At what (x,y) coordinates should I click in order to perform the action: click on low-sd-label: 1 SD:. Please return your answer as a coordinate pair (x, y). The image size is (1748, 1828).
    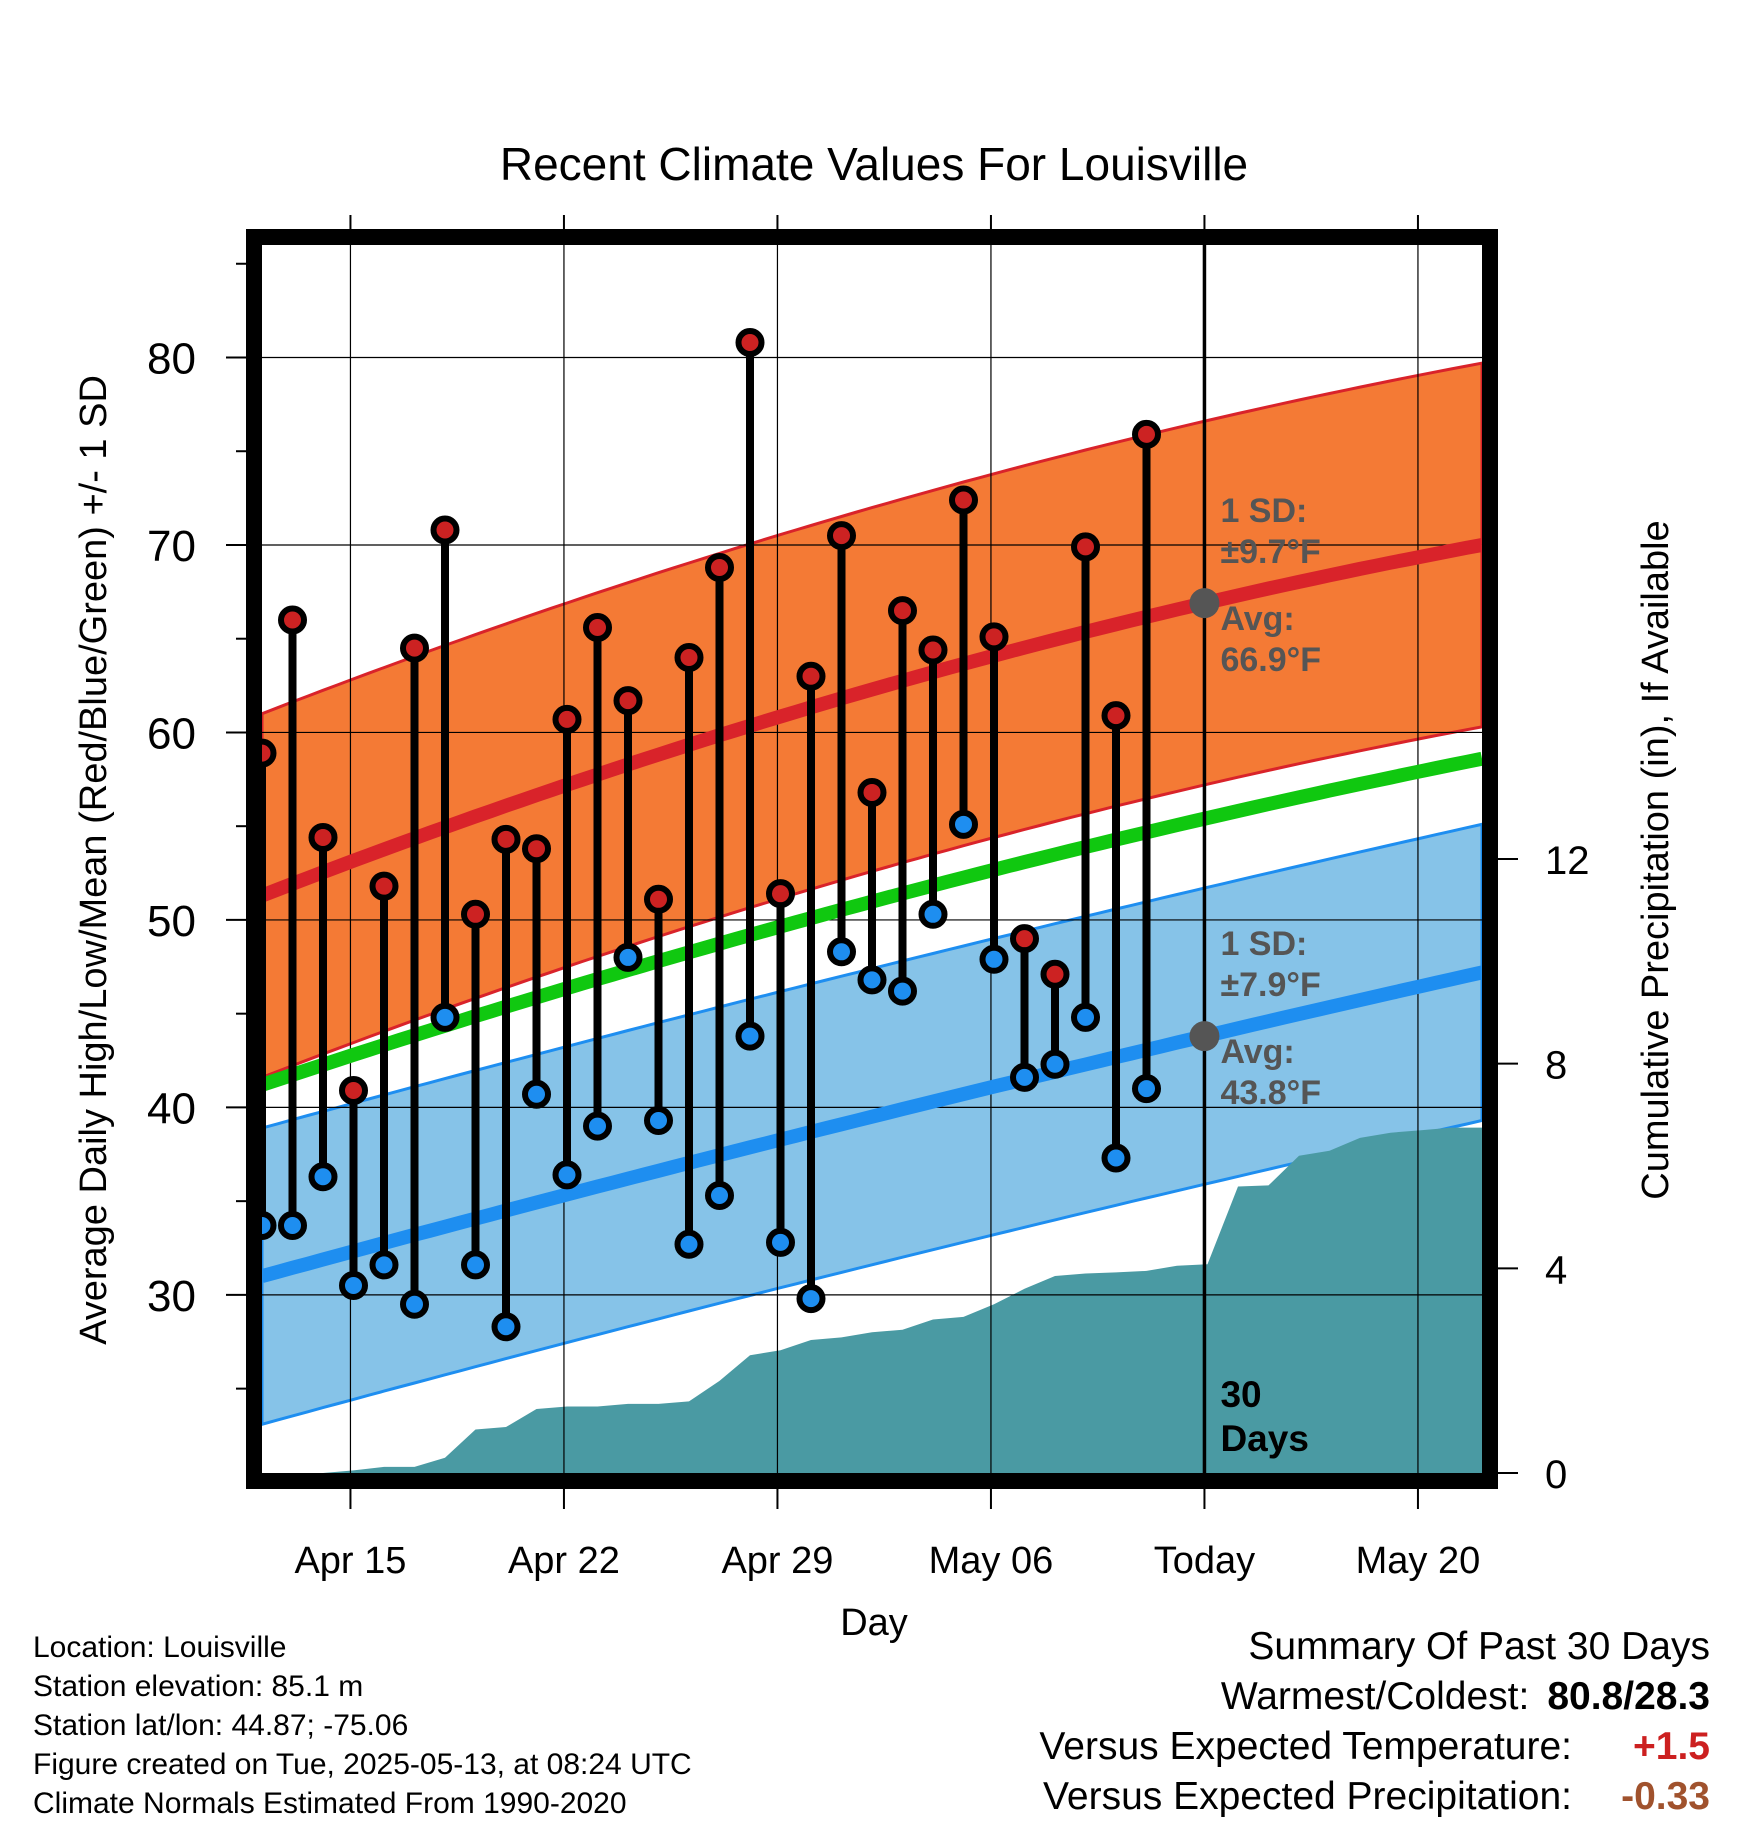
    Looking at the image, I should click on (1263, 944).